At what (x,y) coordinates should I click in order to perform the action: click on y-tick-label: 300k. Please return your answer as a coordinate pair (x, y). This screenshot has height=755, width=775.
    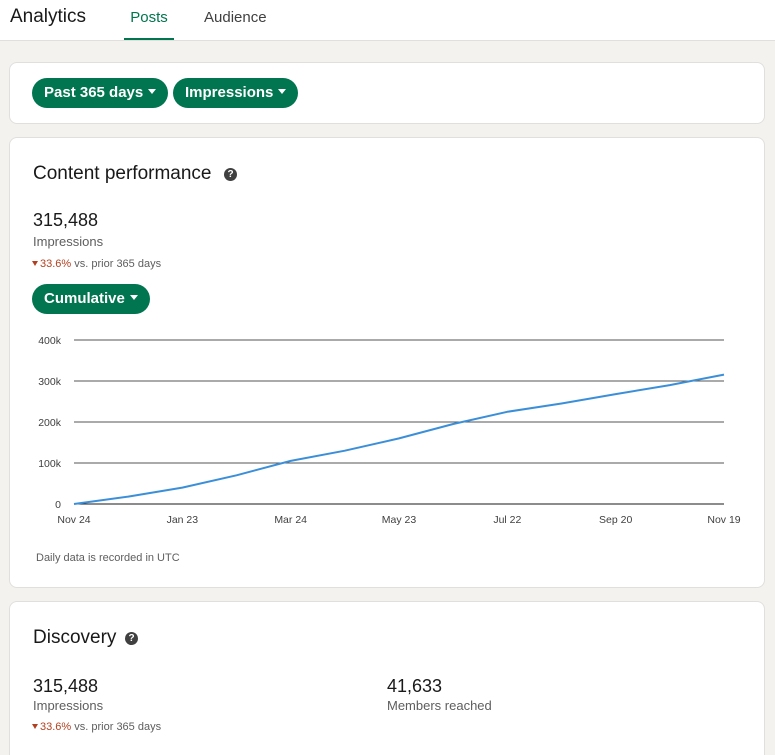
    Looking at the image, I should click on (50, 382).